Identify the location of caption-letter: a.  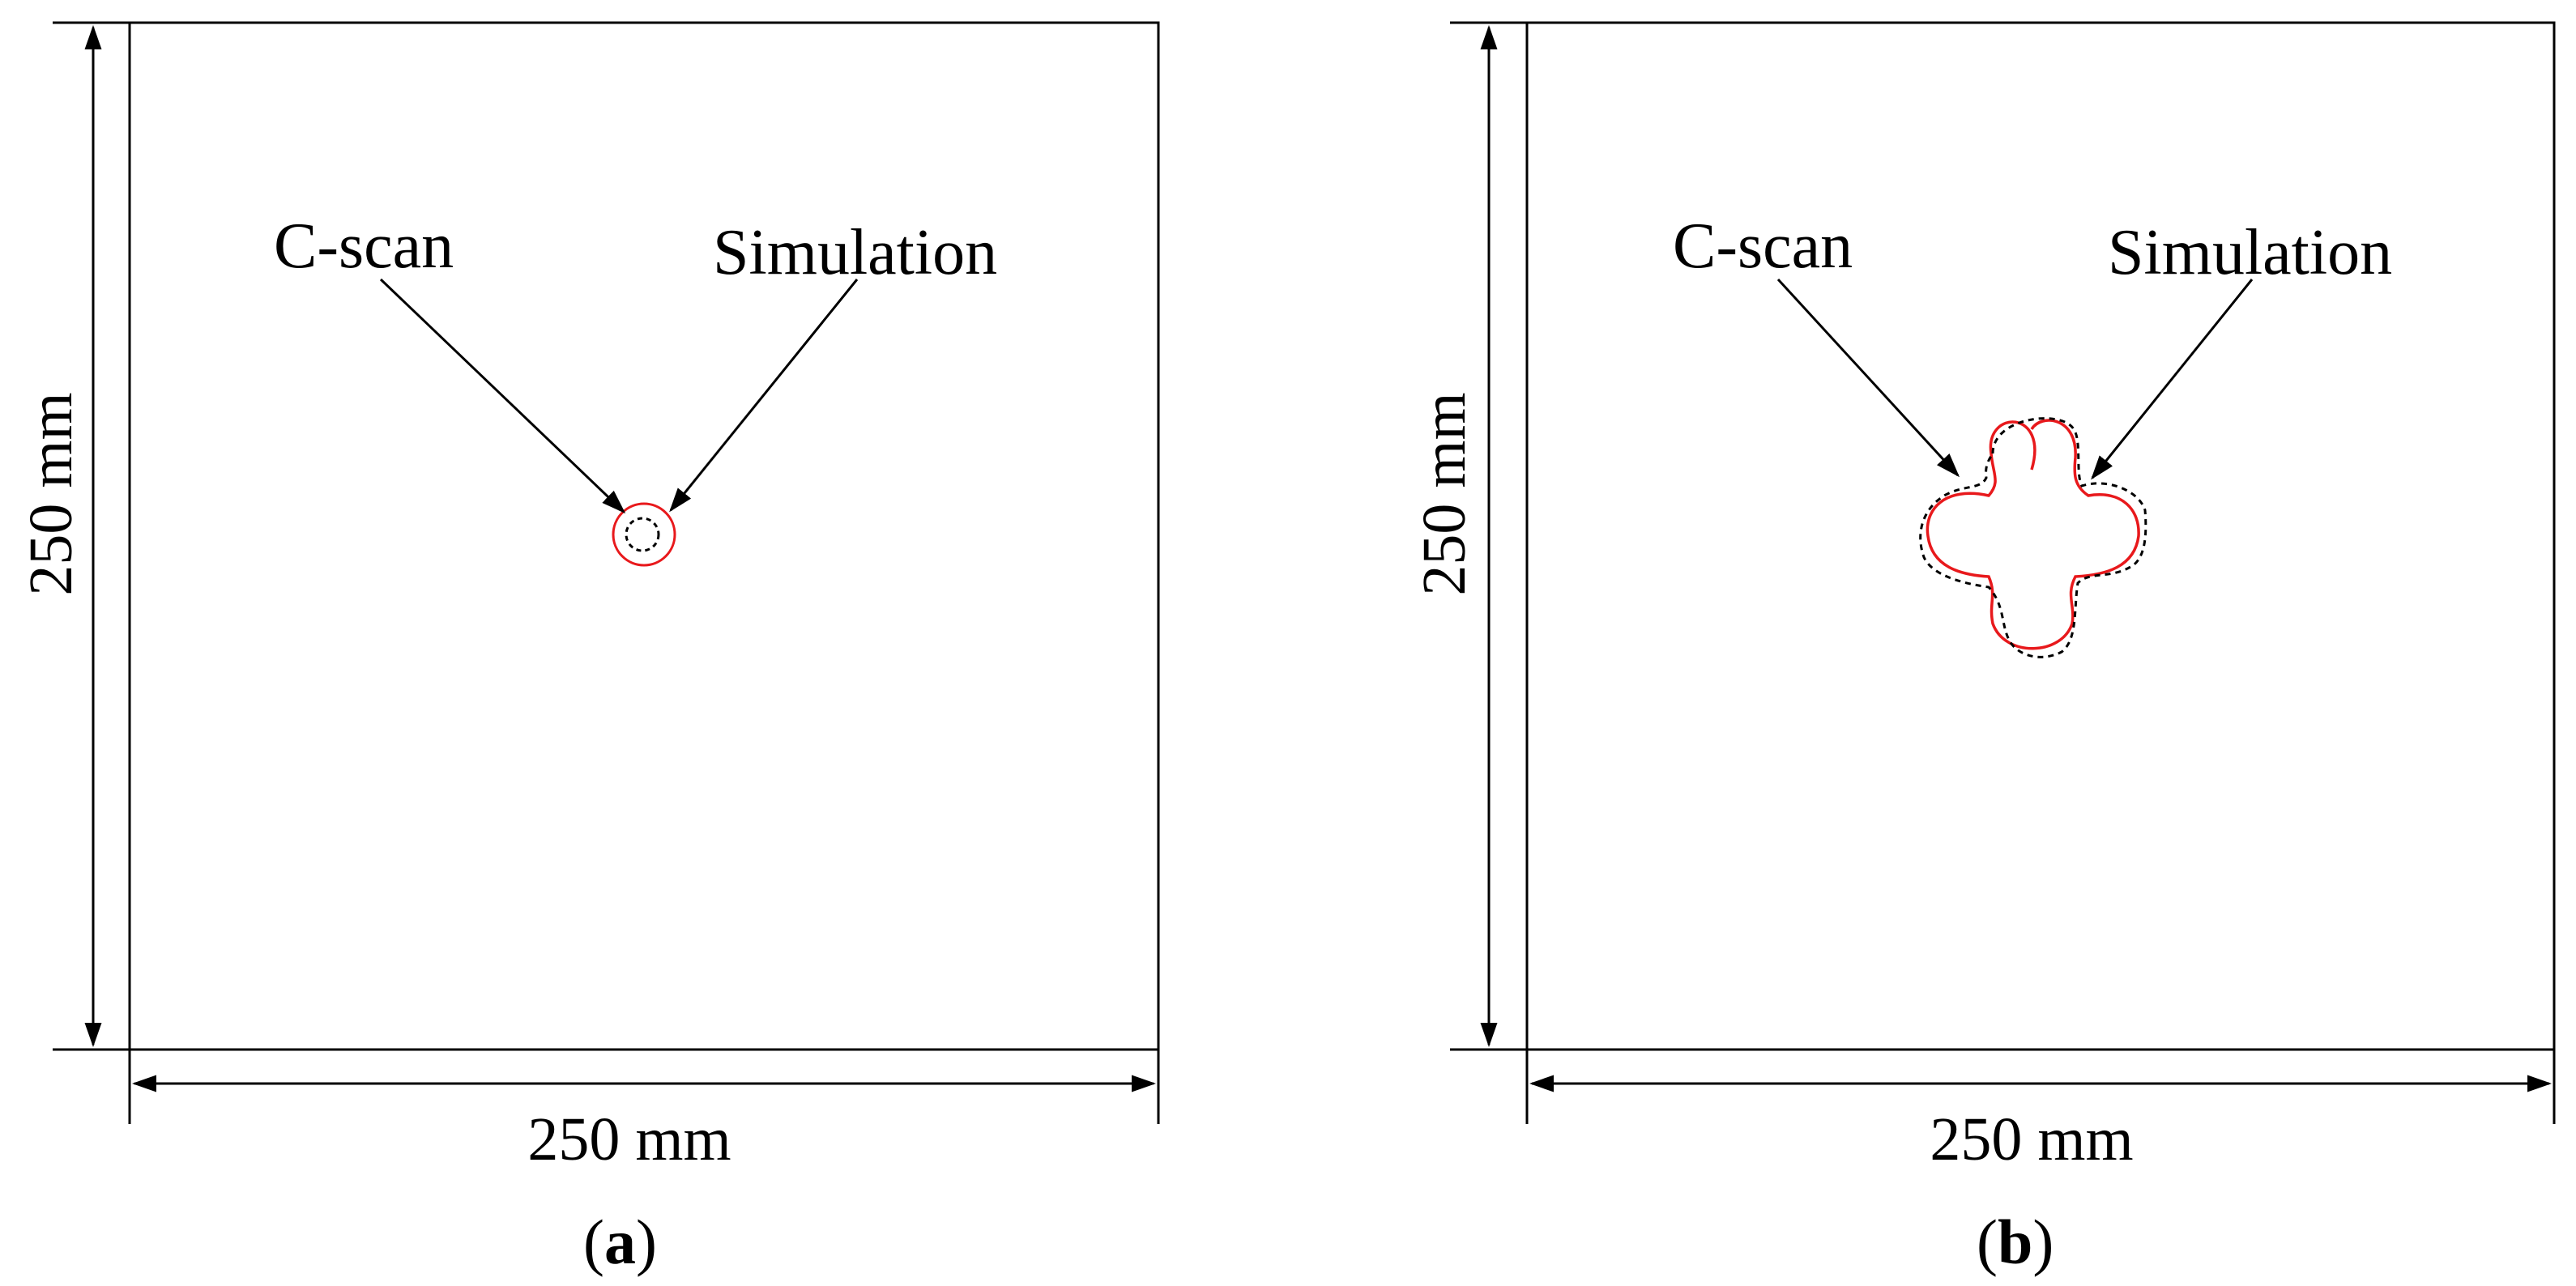
(620, 1242).